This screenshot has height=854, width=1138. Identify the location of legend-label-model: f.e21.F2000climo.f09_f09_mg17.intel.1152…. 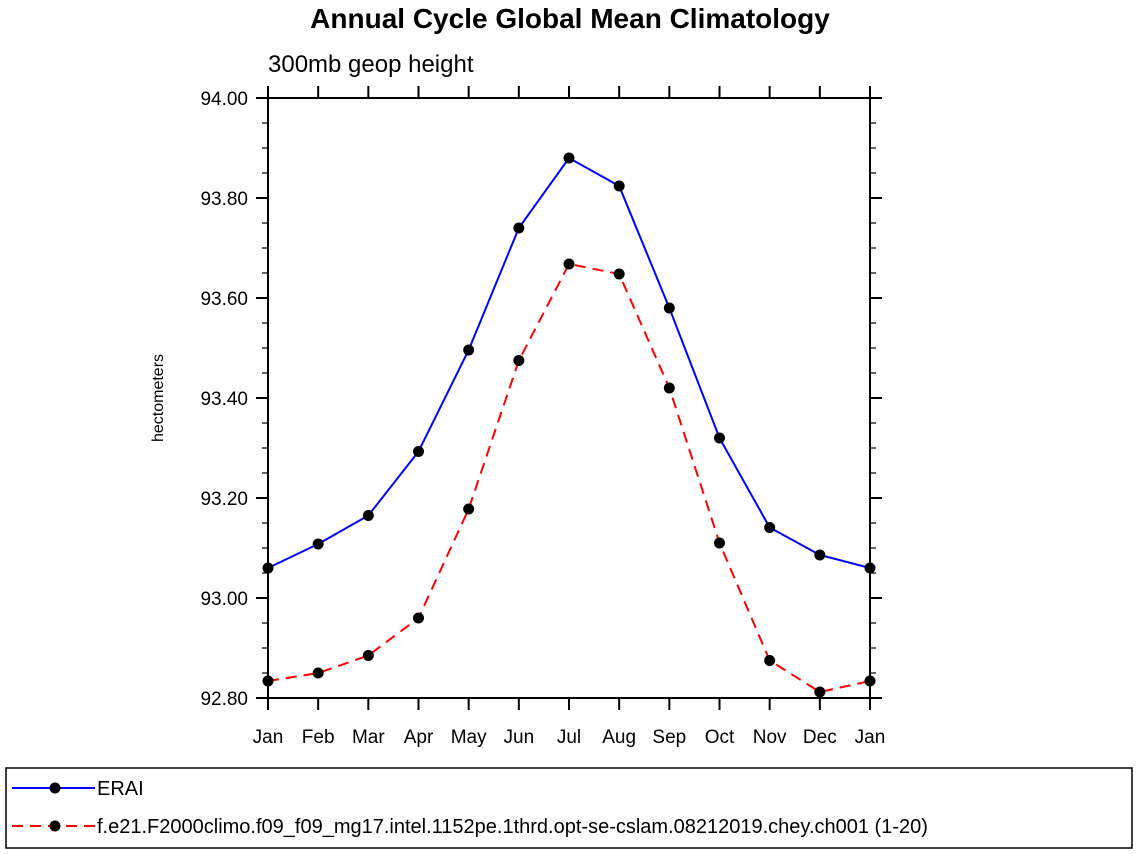
(512, 827).